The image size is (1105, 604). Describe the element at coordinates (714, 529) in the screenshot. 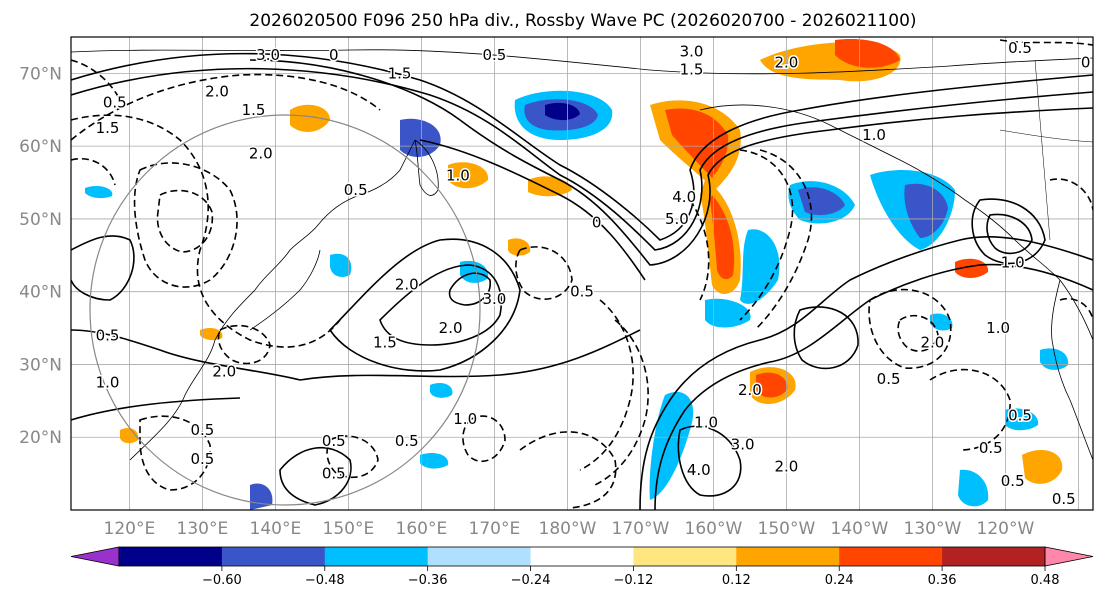

I see `lon-tick-label: 160°W` at that location.